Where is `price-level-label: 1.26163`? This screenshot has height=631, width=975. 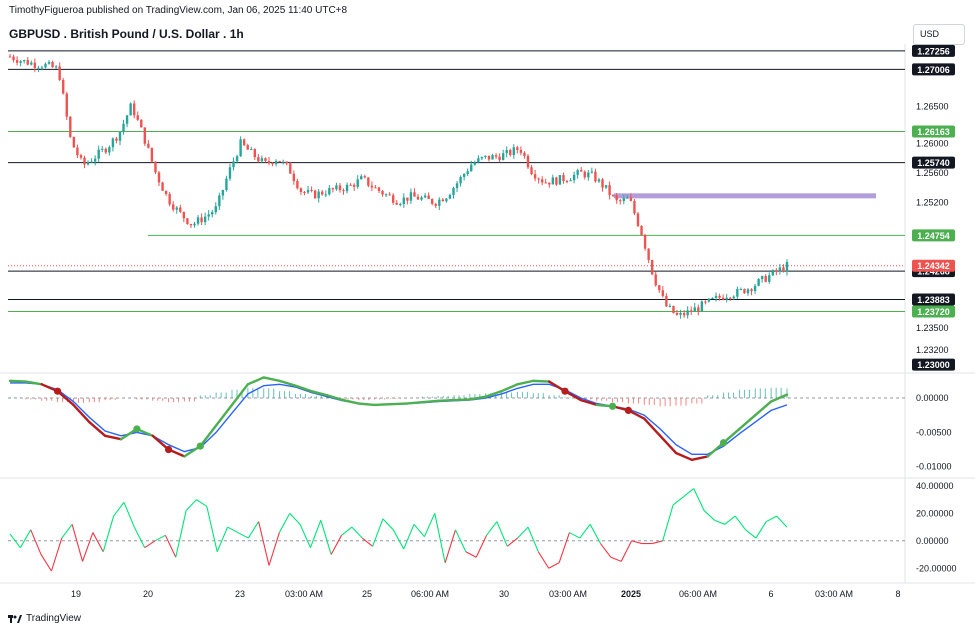
price-level-label: 1.26163 is located at coordinates (933, 132).